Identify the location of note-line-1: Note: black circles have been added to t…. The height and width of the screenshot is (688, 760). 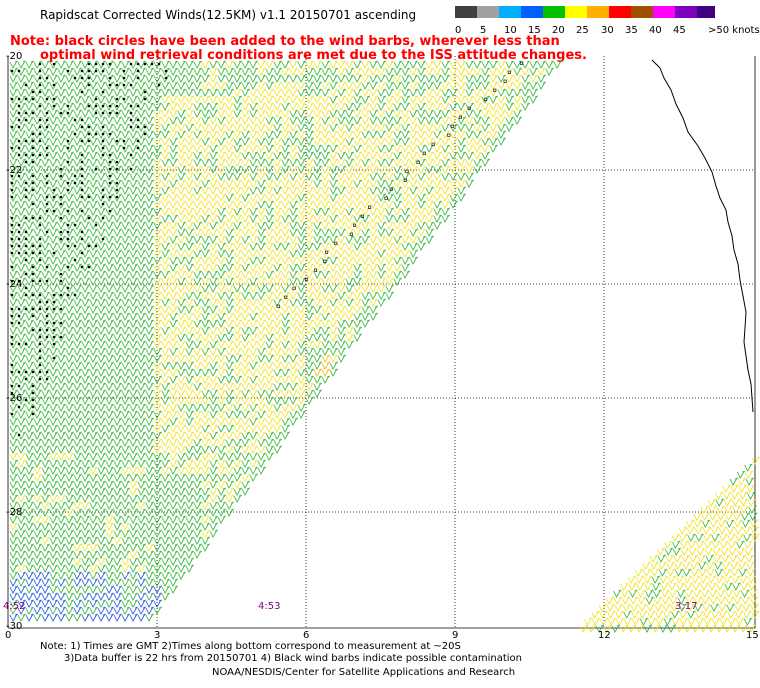
(285, 41).